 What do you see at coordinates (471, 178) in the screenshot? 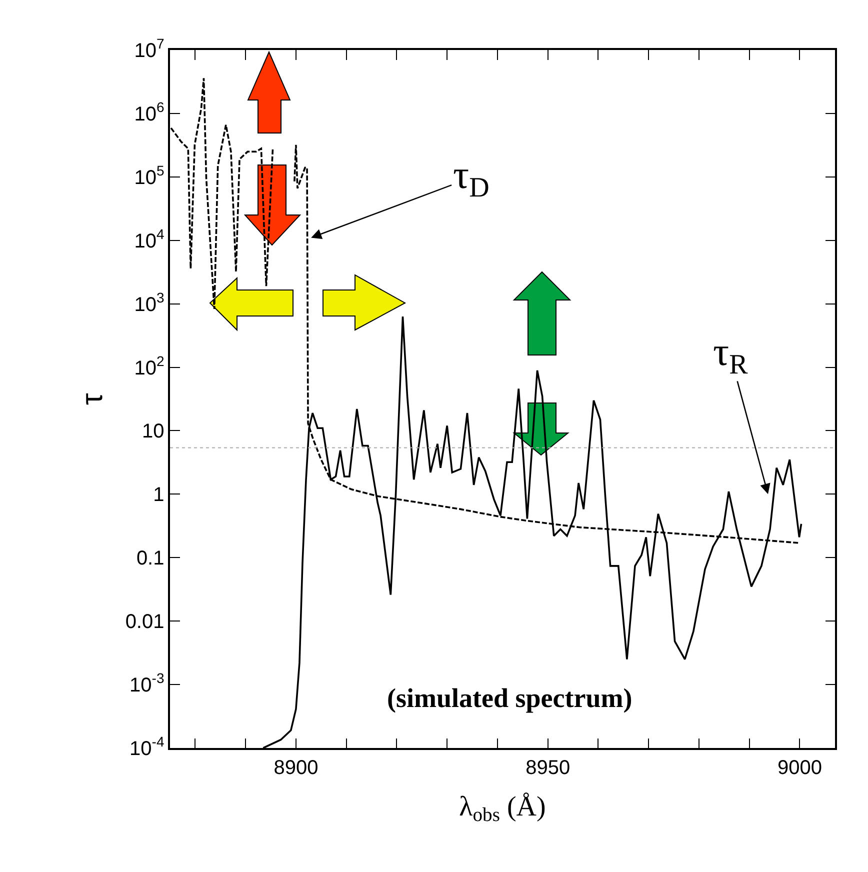
I see `annotation: τ$_{D}$` at bounding box center [471, 178].